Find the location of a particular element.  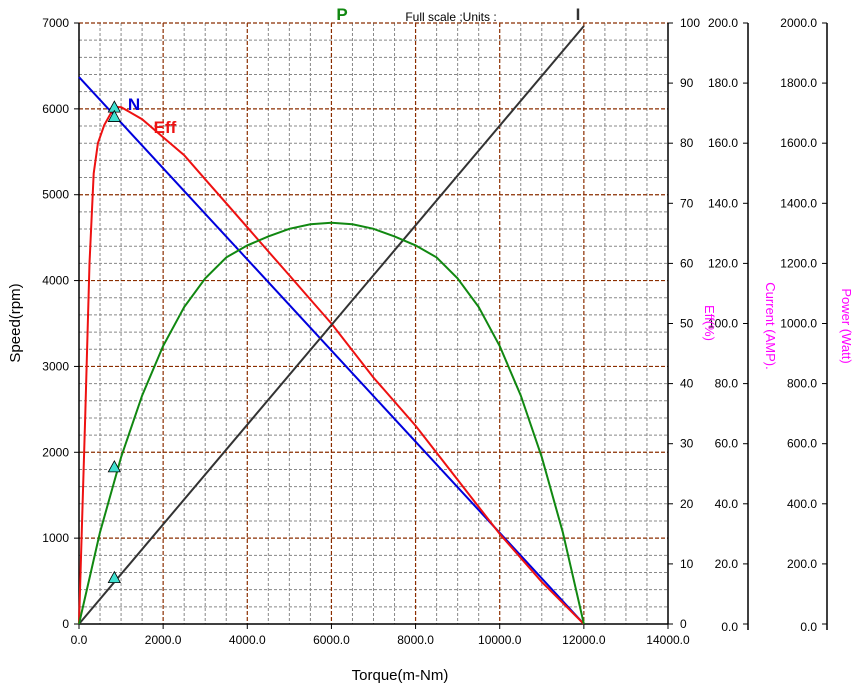

y-tick-label: 0 is located at coordinates (65, 624).